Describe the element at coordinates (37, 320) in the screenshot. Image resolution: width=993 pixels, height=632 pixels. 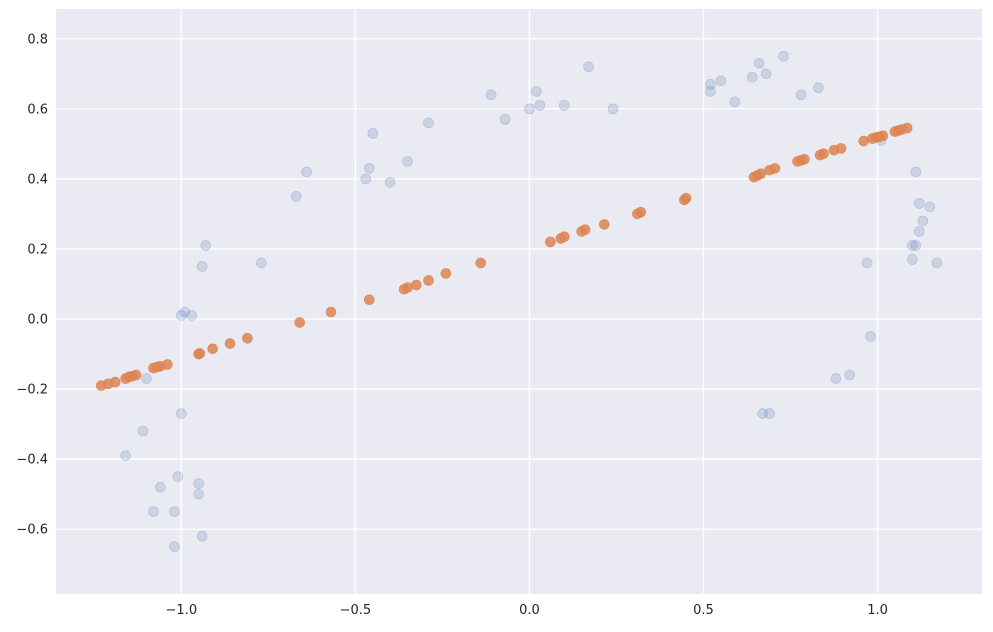
I see `y-tick-label: 0.0` at that location.